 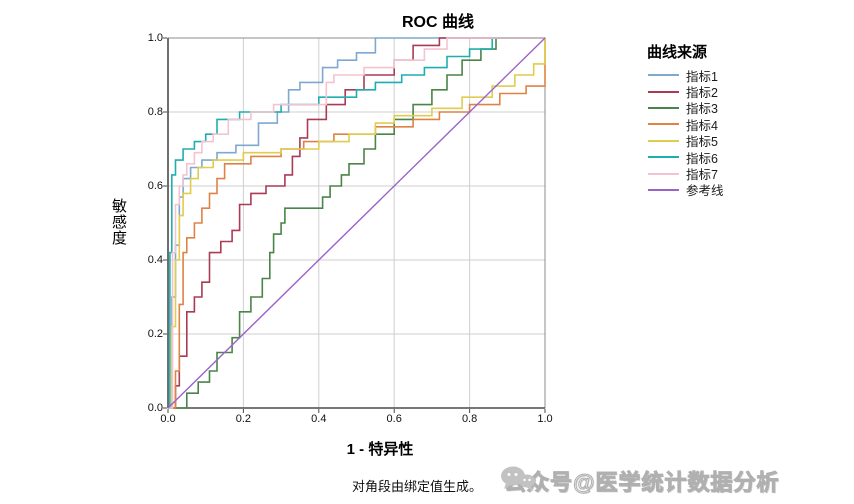 I want to click on legend-label: 指标2, so click(x=702, y=93).